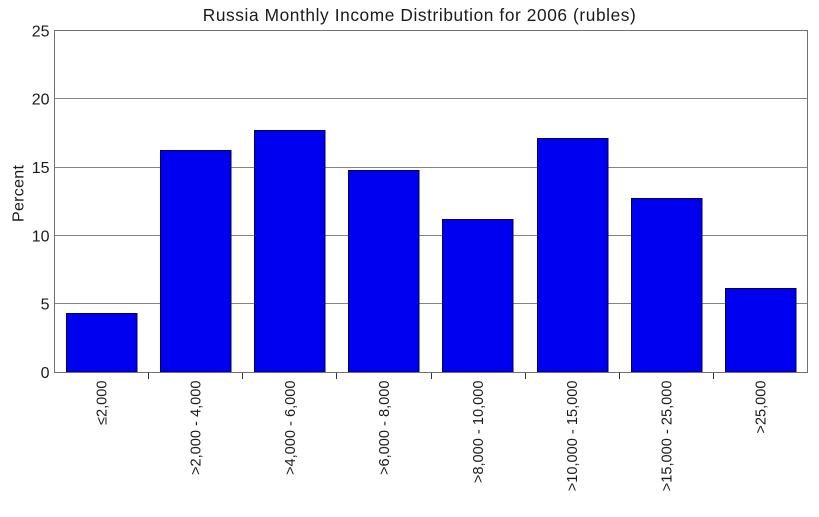  What do you see at coordinates (41, 168) in the screenshot?
I see `svg-text: 15` at bounding box center [41, 168].